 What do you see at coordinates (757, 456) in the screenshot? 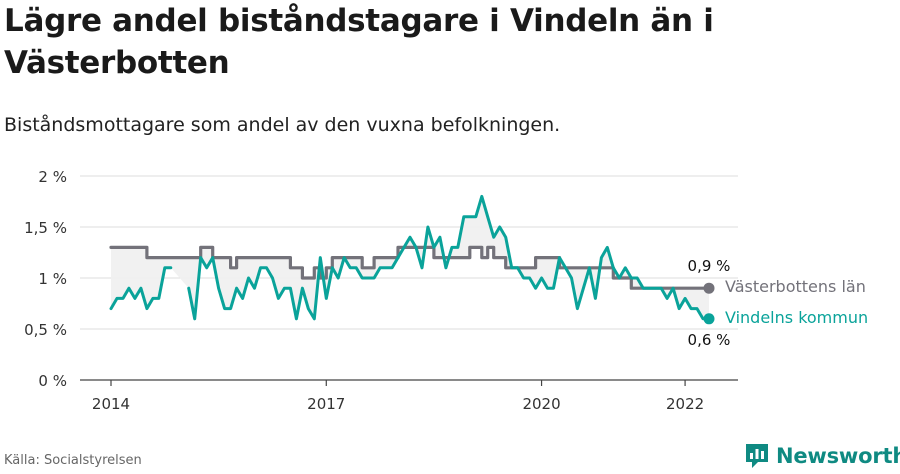
I see `newsworthy-logo-icon` at bounding box center [757, 456].